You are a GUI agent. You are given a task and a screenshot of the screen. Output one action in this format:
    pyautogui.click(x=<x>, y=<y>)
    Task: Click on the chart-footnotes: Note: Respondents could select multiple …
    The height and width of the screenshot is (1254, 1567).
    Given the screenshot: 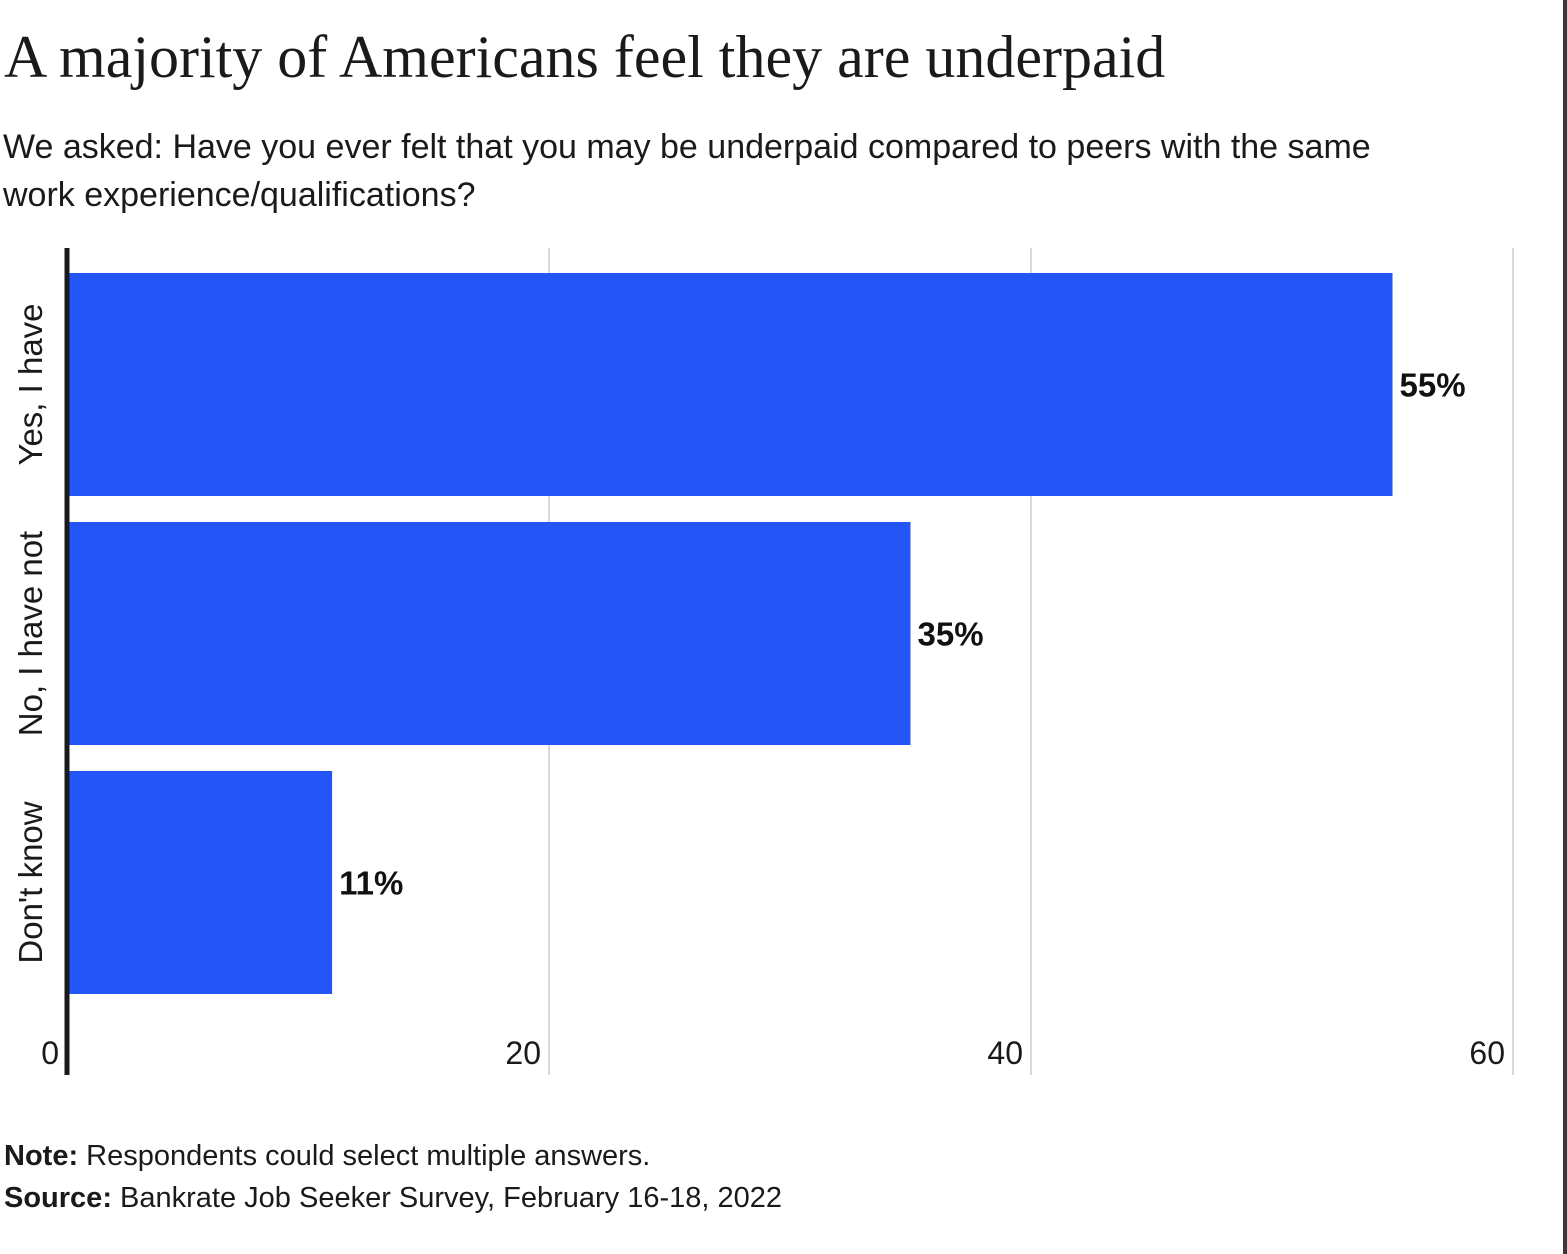 What is the action you would take?
    pyautogui.click(x=393, y=1177)
    